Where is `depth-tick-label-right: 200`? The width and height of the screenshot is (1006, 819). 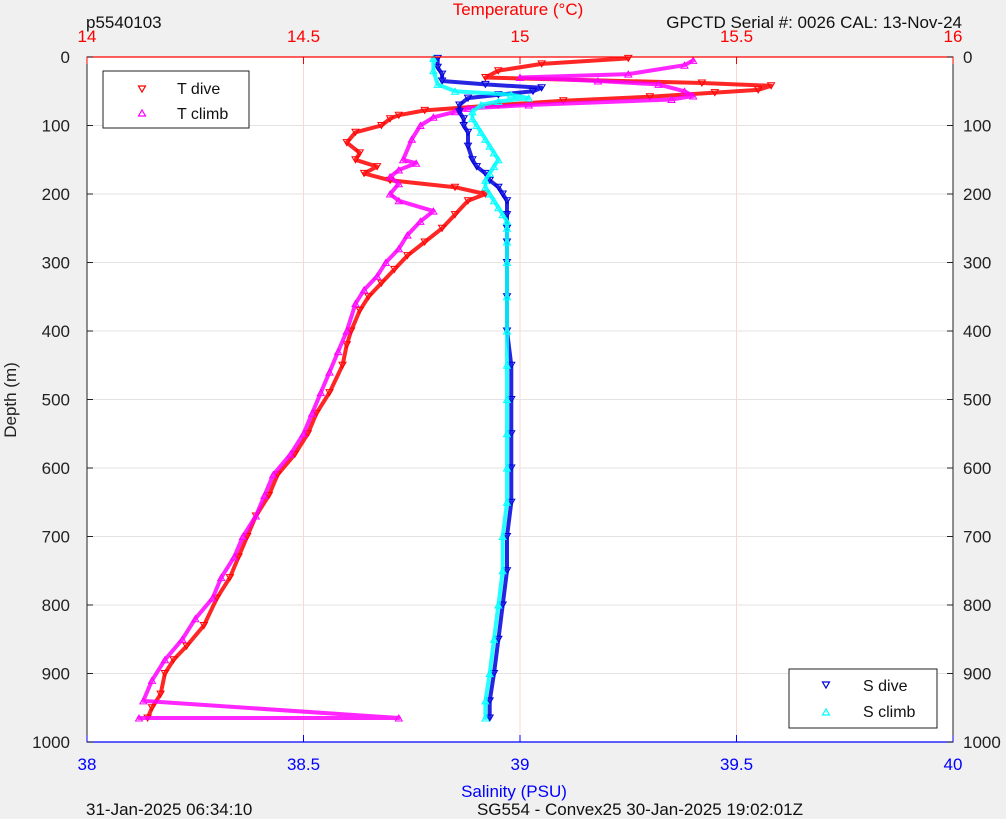 depth-tick-label-right: 200 is located at coordinates (977, 194).